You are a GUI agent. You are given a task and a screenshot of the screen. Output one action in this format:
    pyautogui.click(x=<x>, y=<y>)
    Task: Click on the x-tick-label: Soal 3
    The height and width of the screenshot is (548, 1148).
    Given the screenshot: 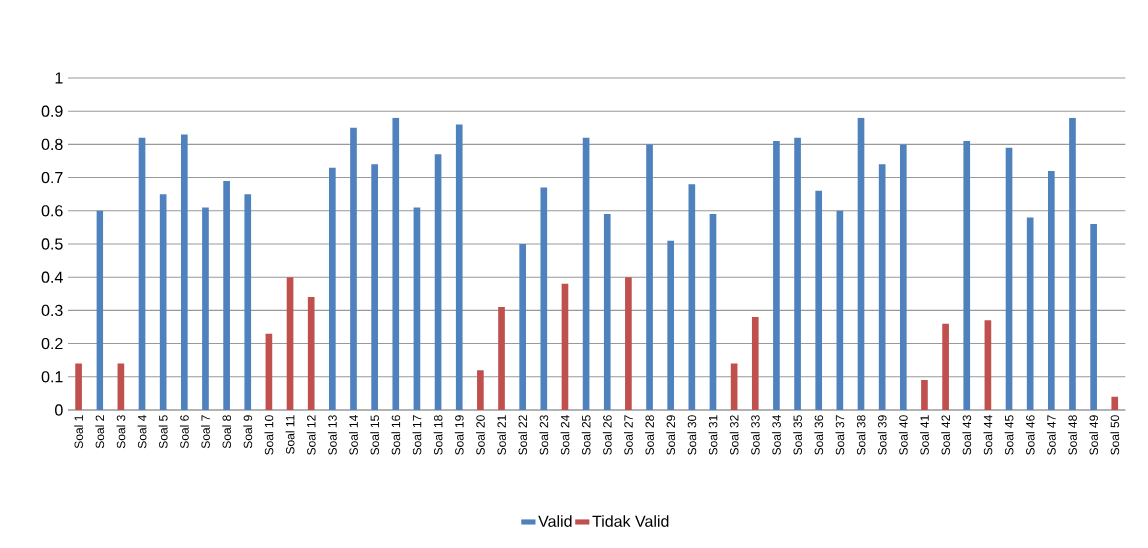 What is the action you would take?
    pyautogui.click(x=121, y=432)
    